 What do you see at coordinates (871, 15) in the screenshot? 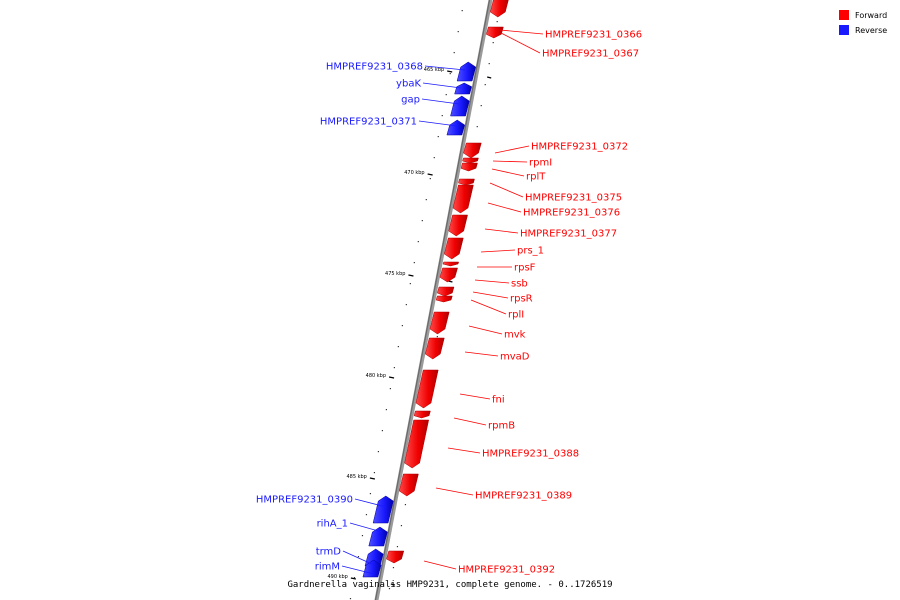
I see `legend-label: Forward` at bounding box center [871, 15].